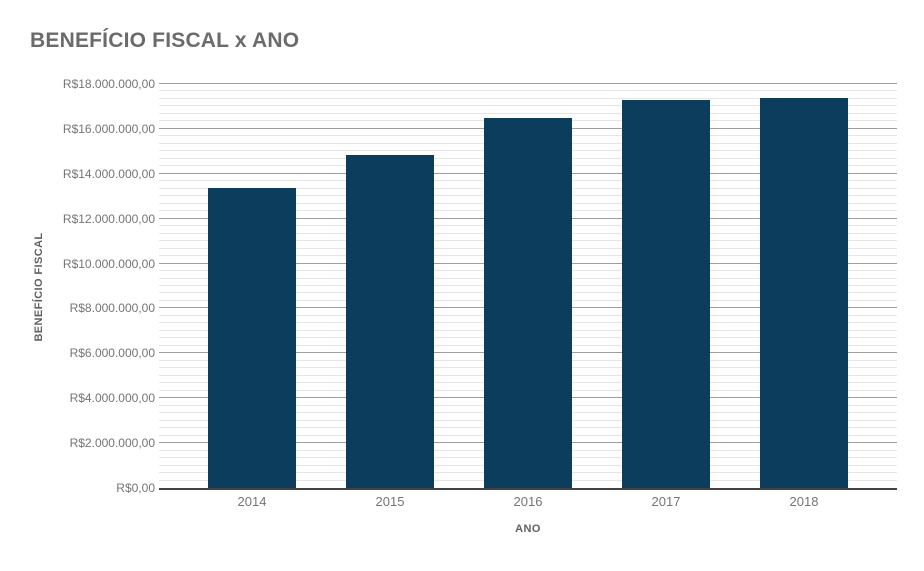 The height and width of the screenshot is (571, 924). I want to click on x-axis-baseline, so click(528, 489).